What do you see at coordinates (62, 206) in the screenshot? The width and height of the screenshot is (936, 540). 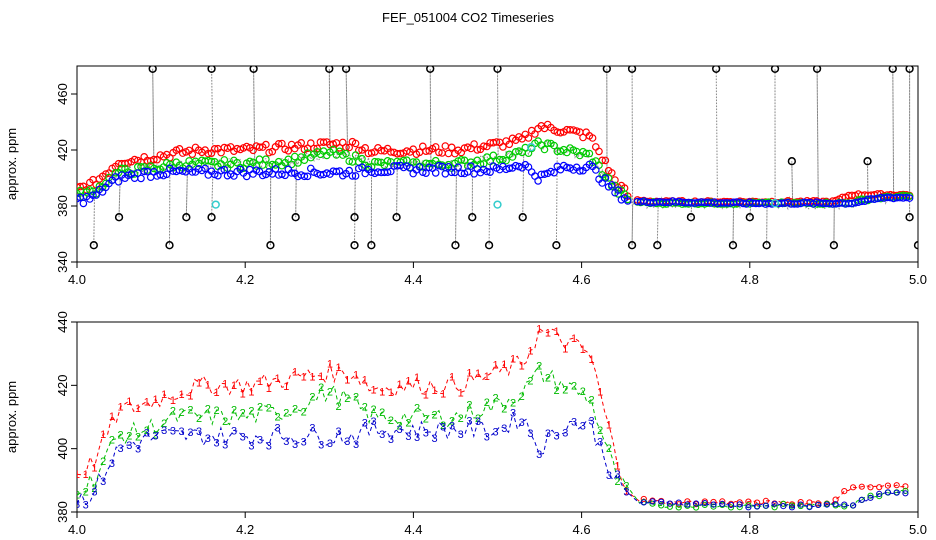 I see `y-tick-label: 380` at bounding box center [62, 206].